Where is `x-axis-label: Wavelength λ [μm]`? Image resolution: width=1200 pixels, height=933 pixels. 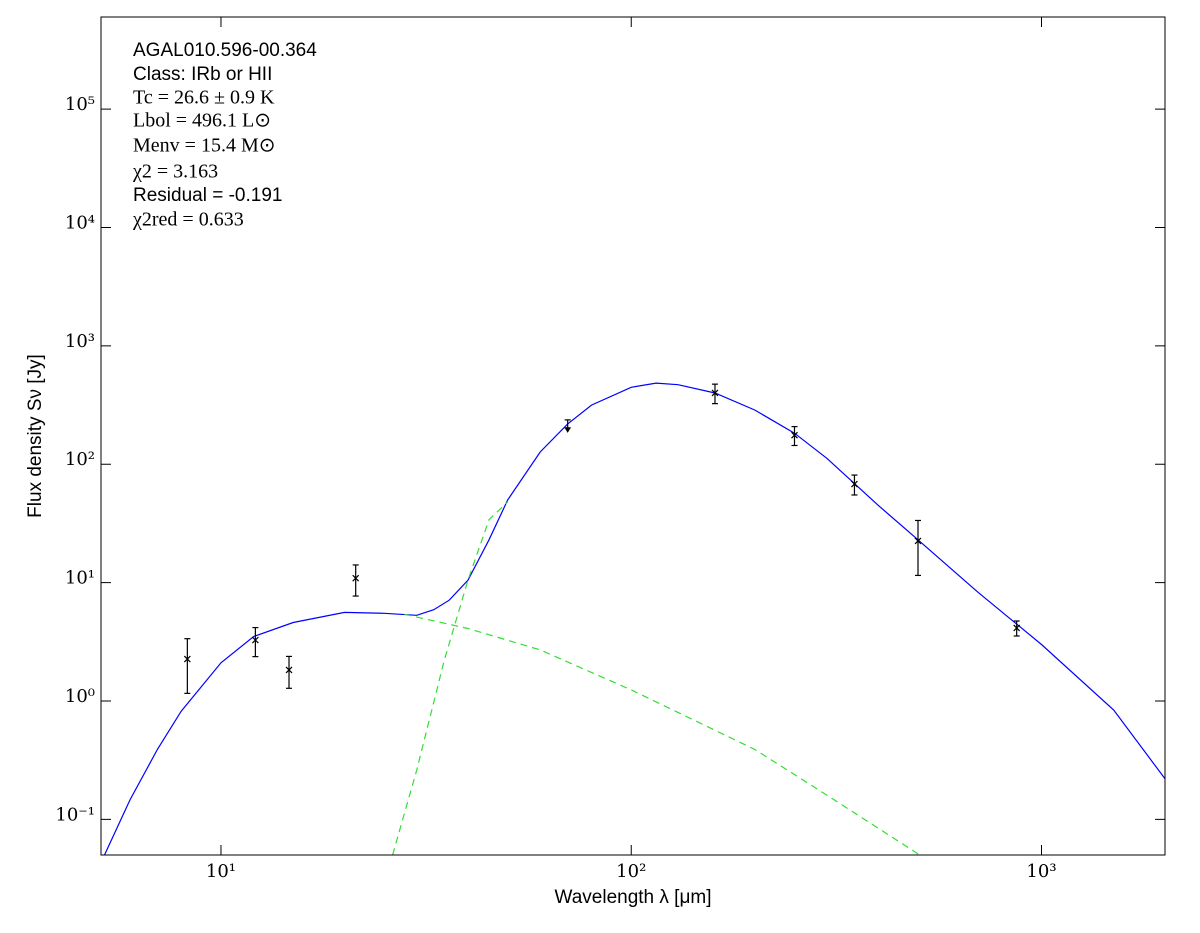
x-axis-label: Wavelength λ [μm] is located at coordinates (632, 897).